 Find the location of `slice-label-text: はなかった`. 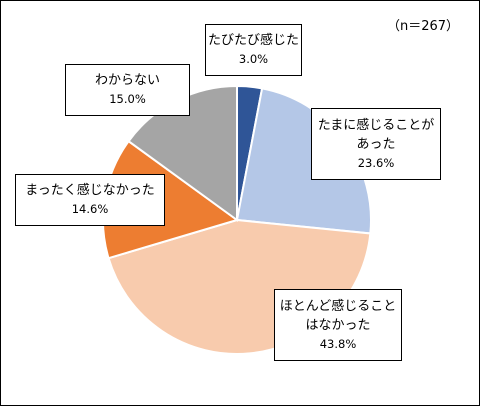

slice-label-text: はなかった is located at coordinates (338, 325).